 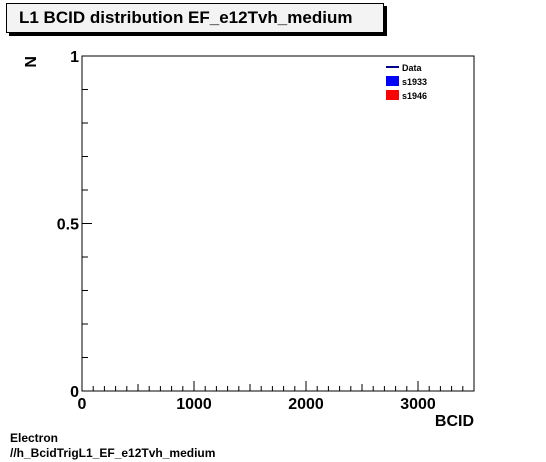 I want to click on footer-line-1: Electron, so click(x=34, y=438).